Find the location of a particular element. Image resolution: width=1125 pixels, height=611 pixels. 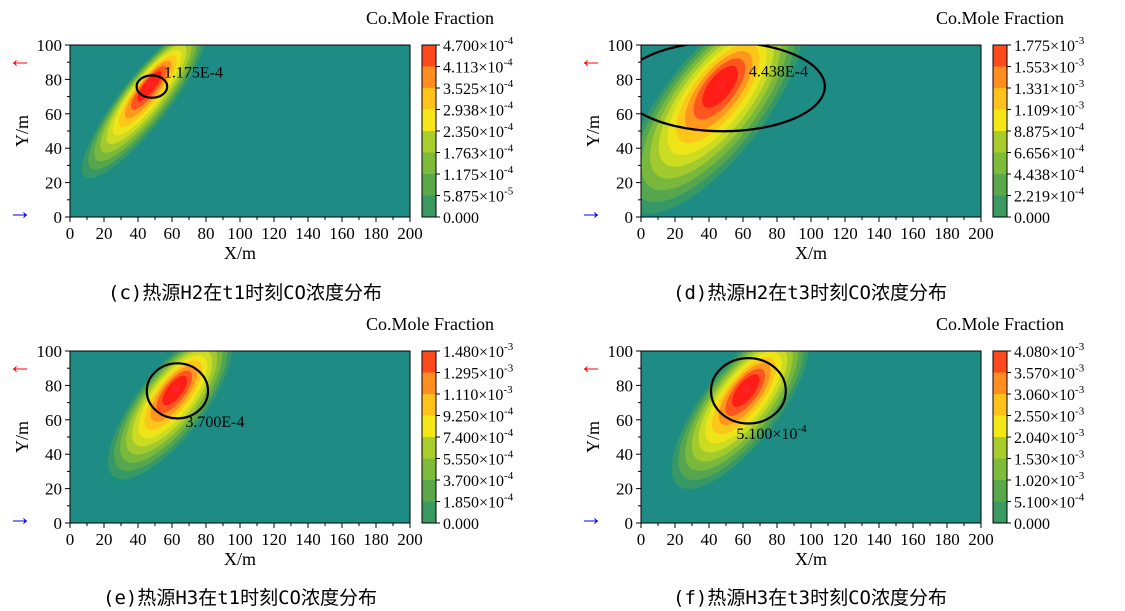

x-tick-label: 100 is located at coordinates (240, 539).